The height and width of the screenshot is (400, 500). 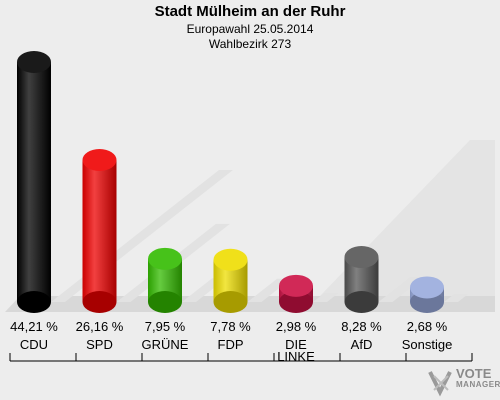 What do you see at coordinates (165, 344) in the screenshot?
I see `category-label: GRÜNE` at bounding box center [165, 344].